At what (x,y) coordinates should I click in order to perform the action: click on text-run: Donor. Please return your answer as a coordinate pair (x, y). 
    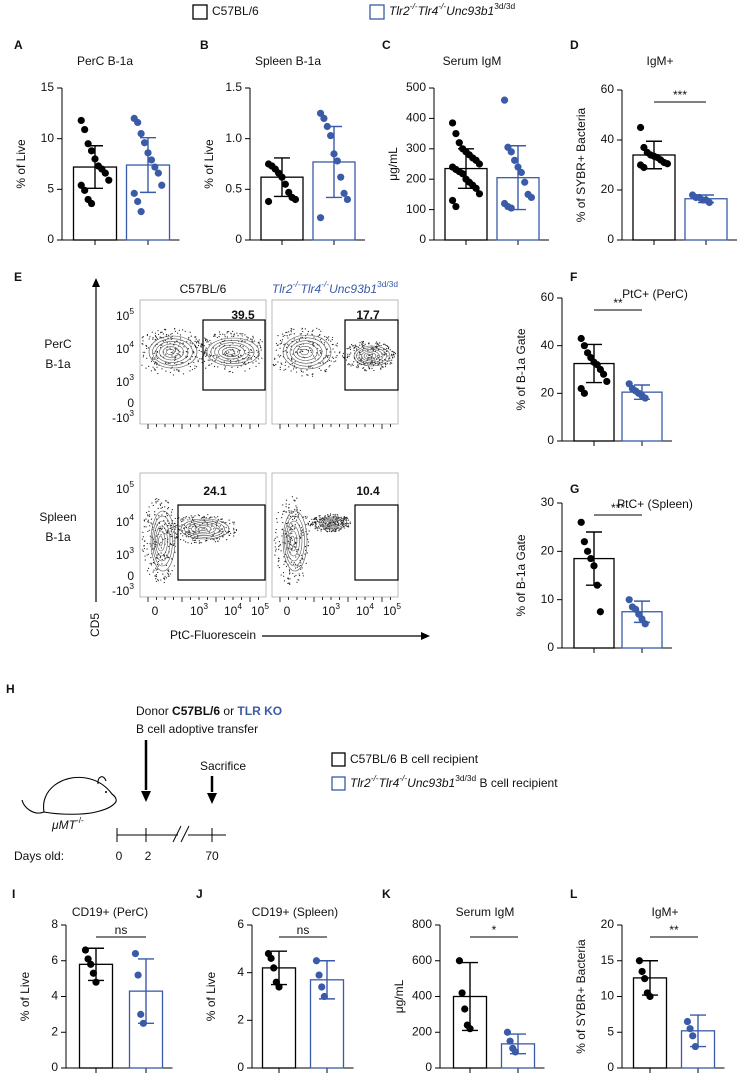
    Looking at the image, I should click on (154, 711).